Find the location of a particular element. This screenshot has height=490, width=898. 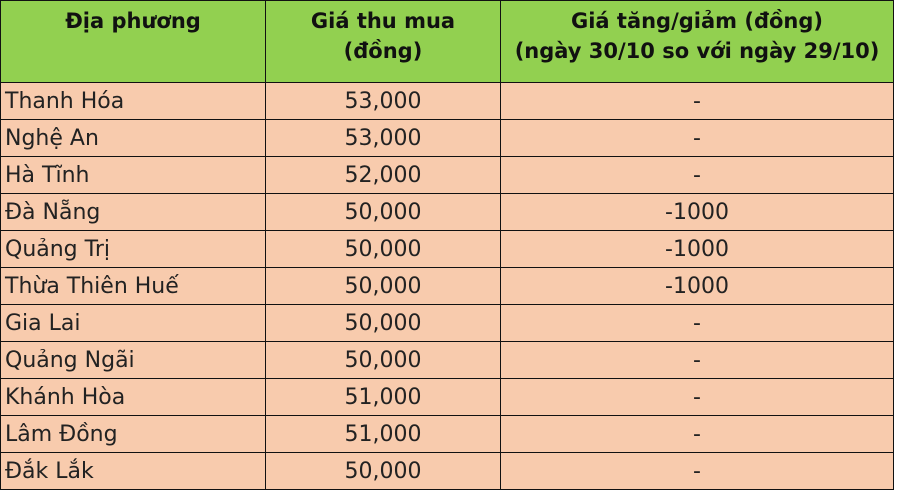

table-row: Nghệ An 53,000- is located at coordinates (447, 138).